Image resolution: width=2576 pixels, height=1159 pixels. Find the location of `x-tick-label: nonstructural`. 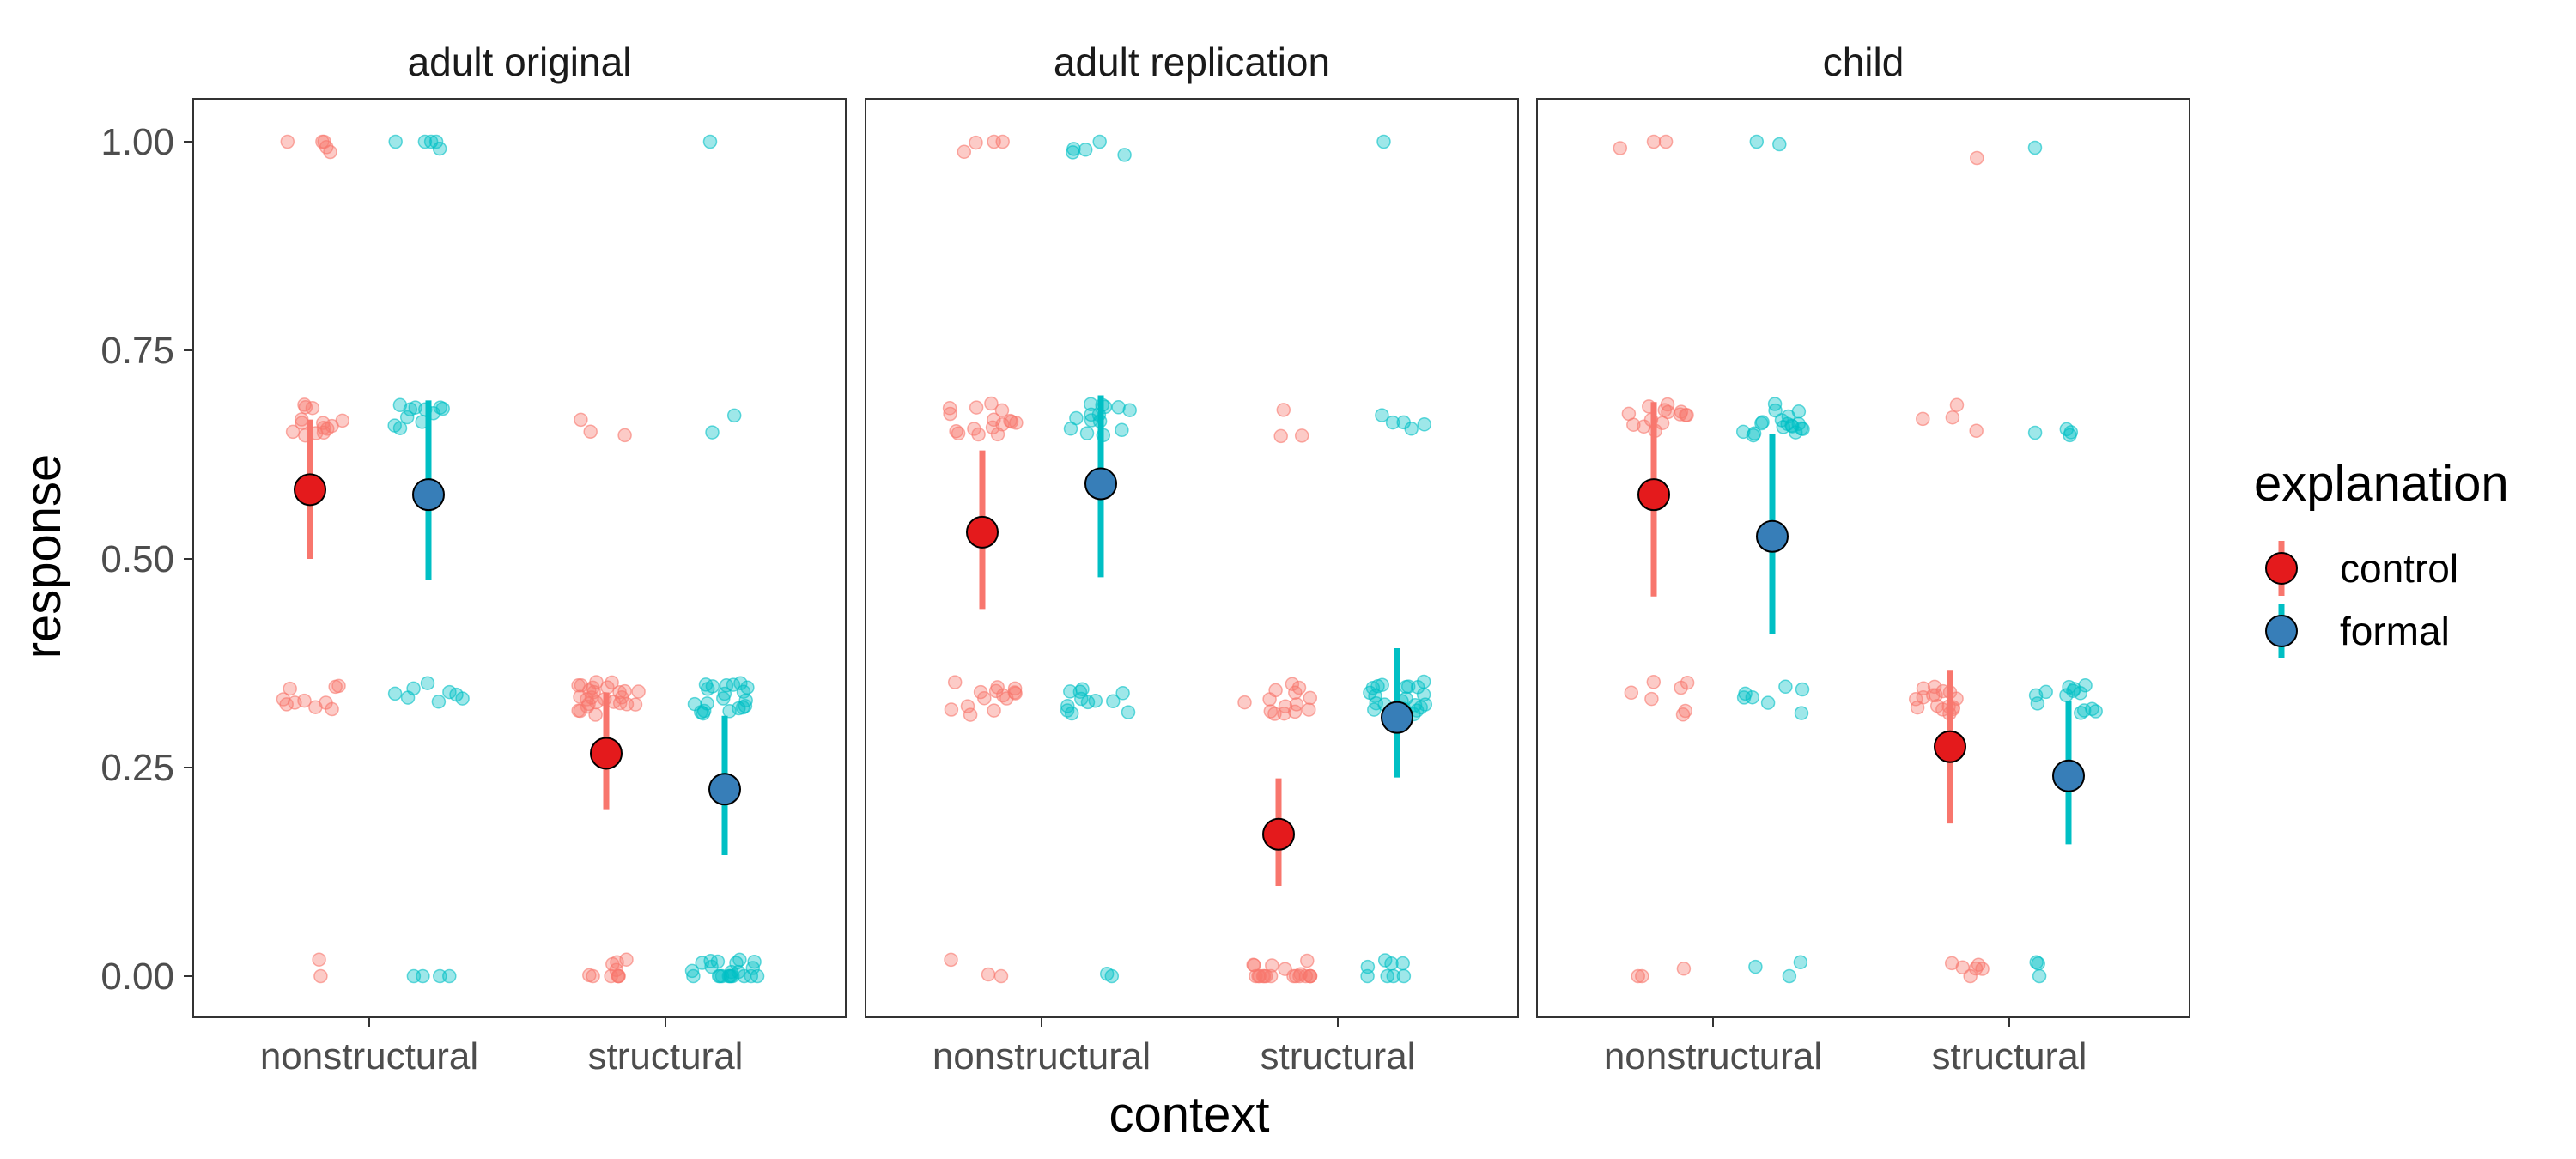

x-tick-label: nonstructural is located at coordinates (1713, 1056).